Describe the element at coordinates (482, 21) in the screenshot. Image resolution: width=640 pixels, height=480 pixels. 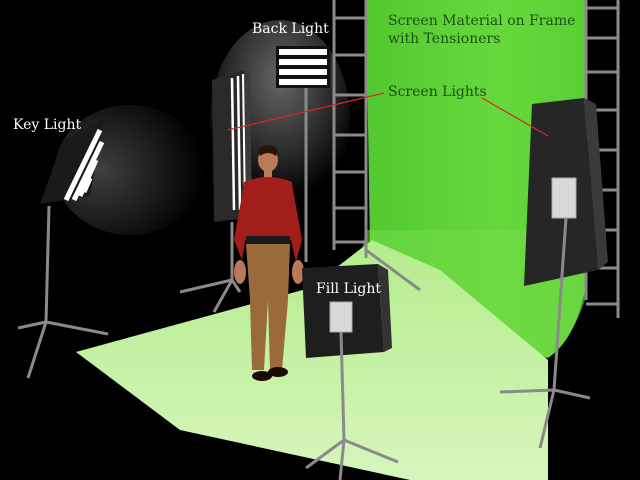
I see `screen-material-line1: Screen Material on Frame` at that location.